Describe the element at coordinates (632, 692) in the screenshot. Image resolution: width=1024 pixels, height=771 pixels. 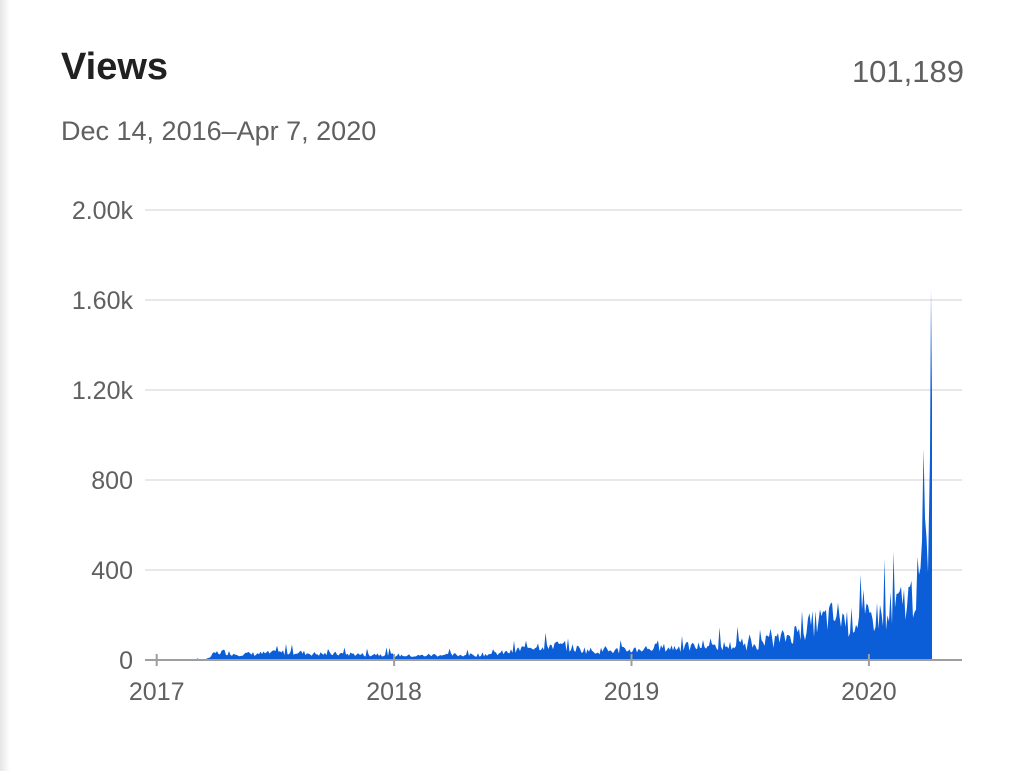
I see `x-tick-label: 2019` at that location.